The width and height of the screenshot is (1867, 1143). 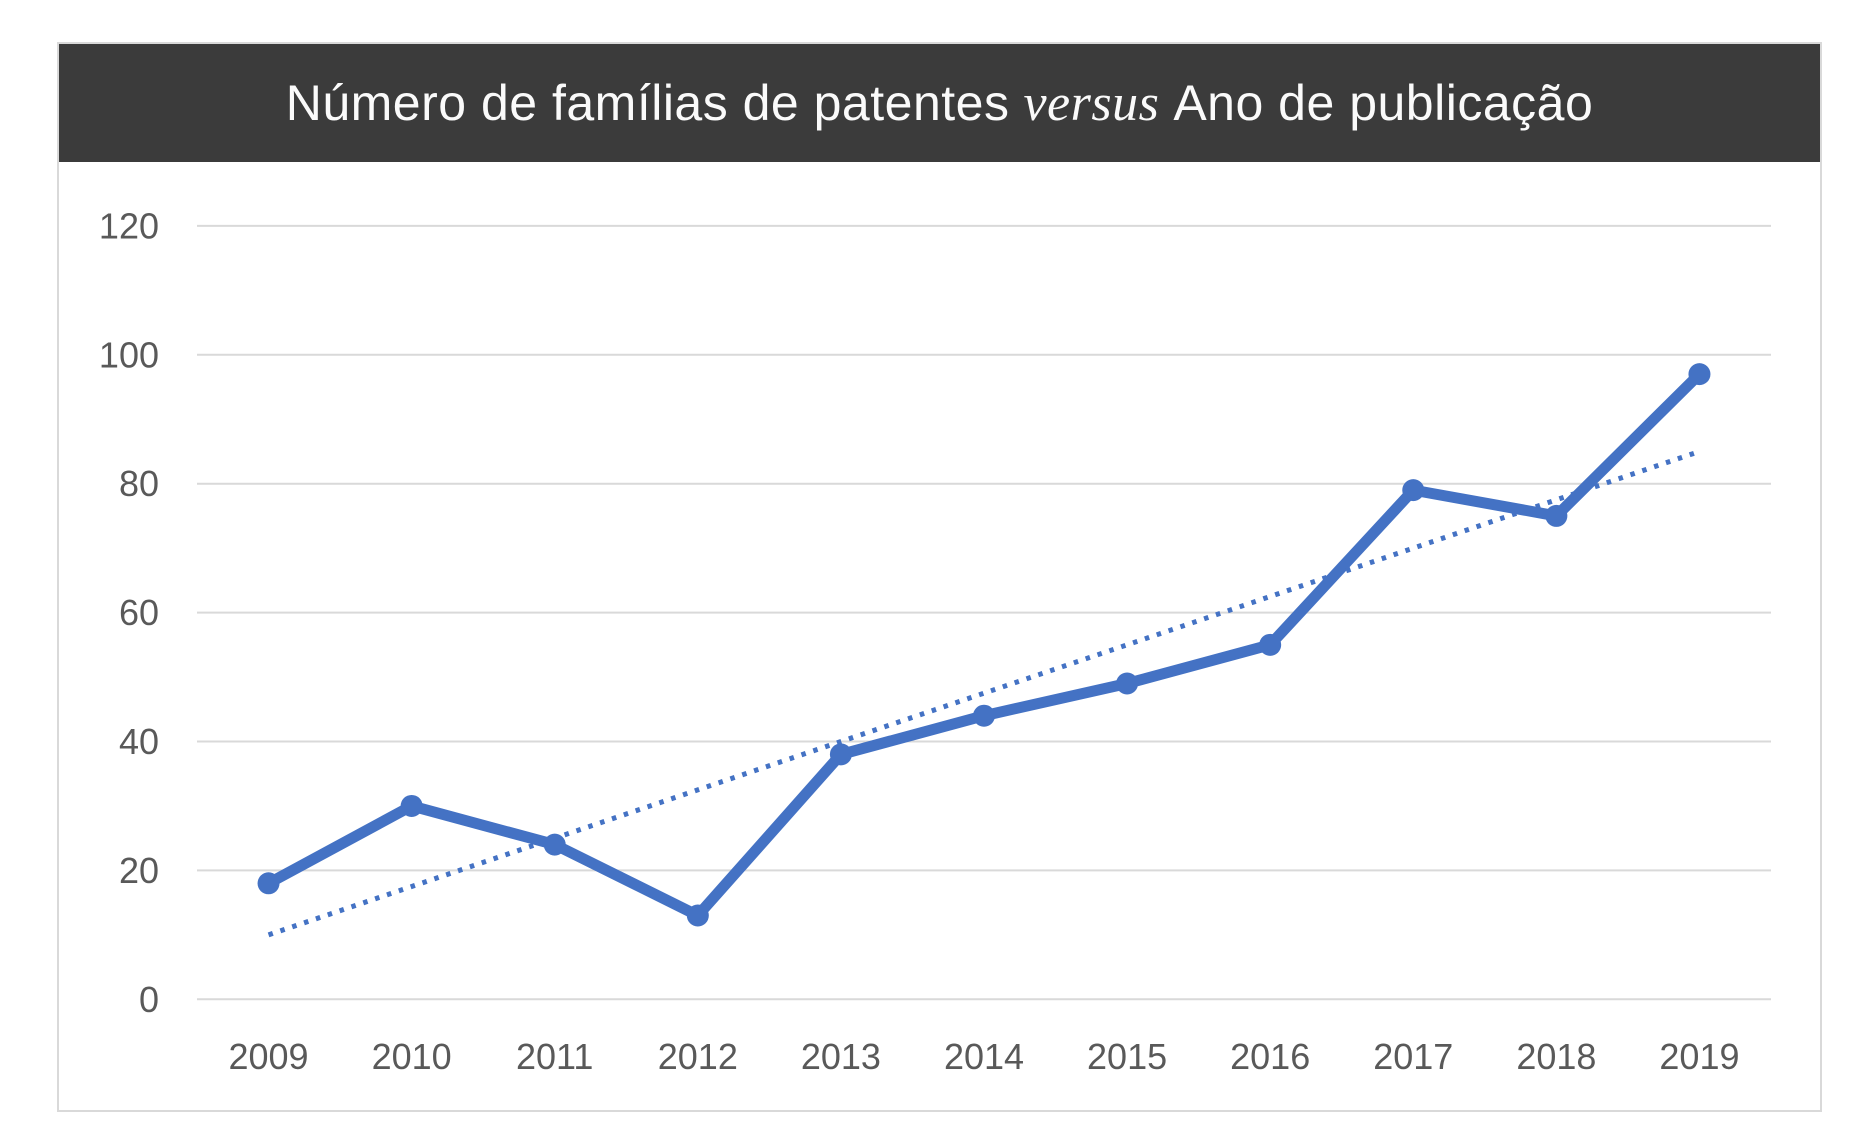 I want to click on y-axis-tick-label: 120, so click(x=129, y=225).